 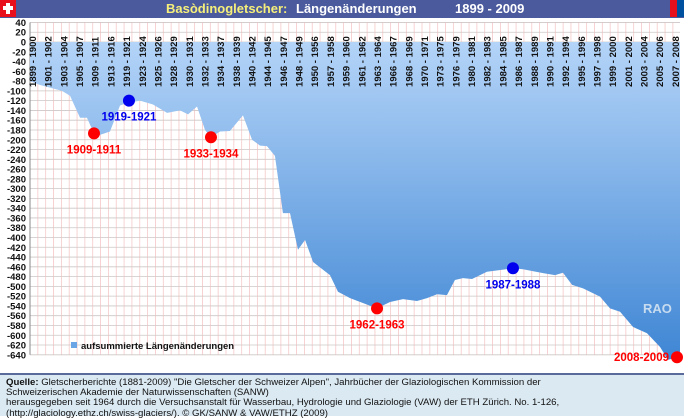 What do you see at coordinates (16, 346) in the screenshot?
I see `y-tick-label: -620` at bounding box center [16, 346].